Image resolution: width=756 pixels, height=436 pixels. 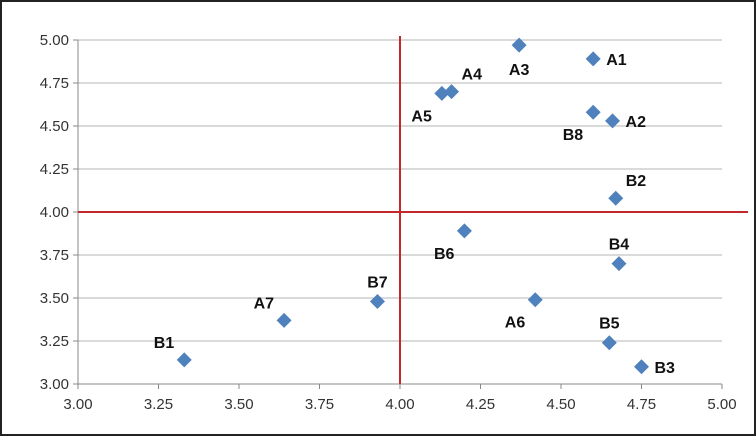 I want to click on data-point-a3, so click(x=519, y=45).